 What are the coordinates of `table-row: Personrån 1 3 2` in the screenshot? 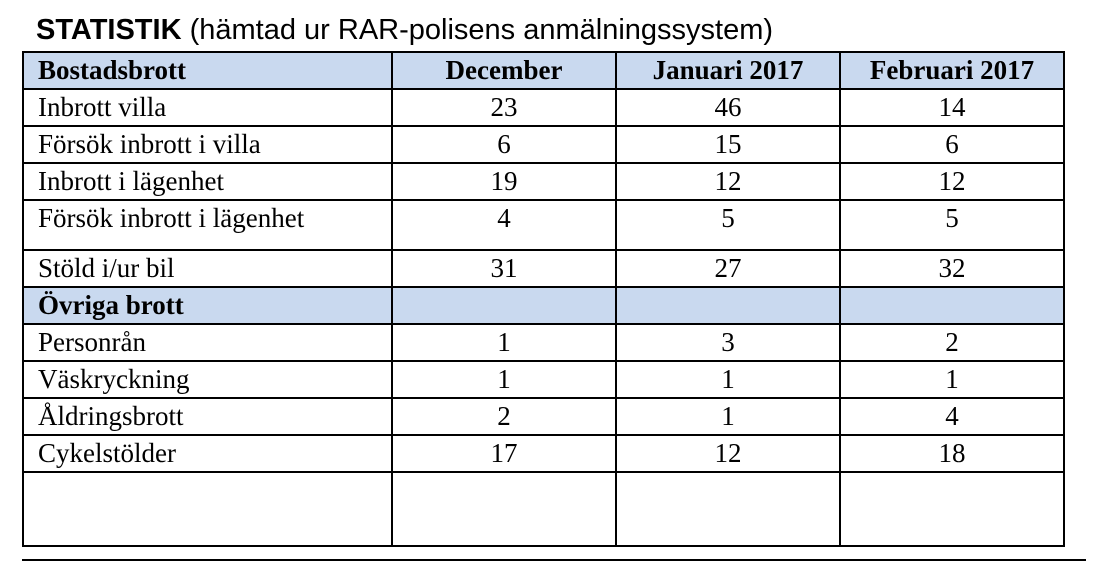 It's located at (543, 342).